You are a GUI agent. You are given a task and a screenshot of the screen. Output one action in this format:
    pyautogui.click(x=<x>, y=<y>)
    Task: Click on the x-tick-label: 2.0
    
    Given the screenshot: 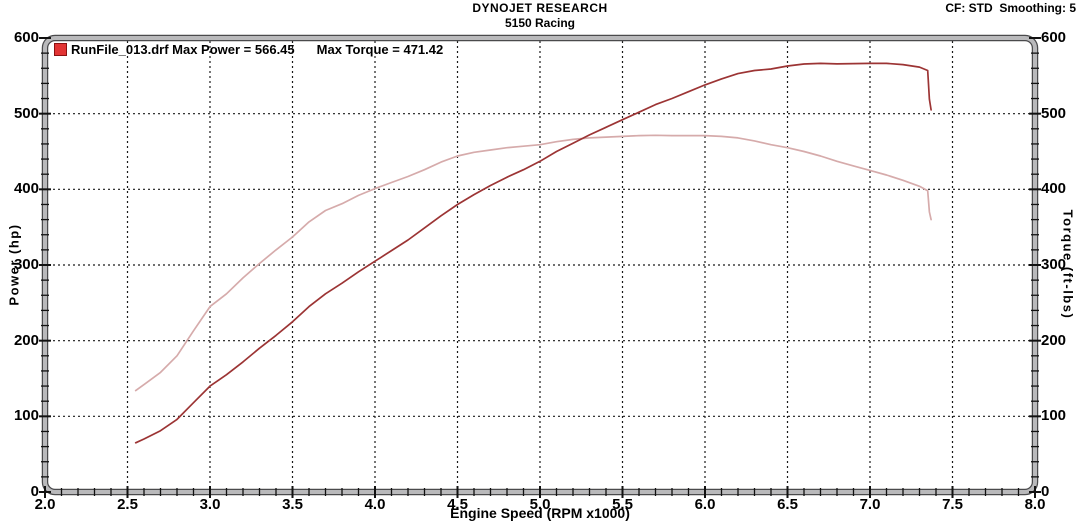 What is the action you would take?
    pyautogui.click(x=45, y=504)
    